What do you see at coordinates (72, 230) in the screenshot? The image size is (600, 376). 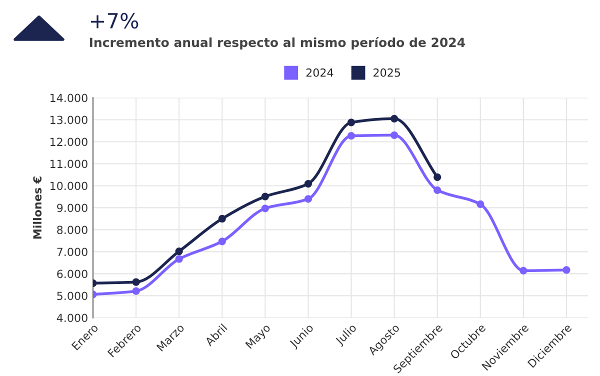 I see `y-tick-label: 8.000` at bounding box center [72, 230].